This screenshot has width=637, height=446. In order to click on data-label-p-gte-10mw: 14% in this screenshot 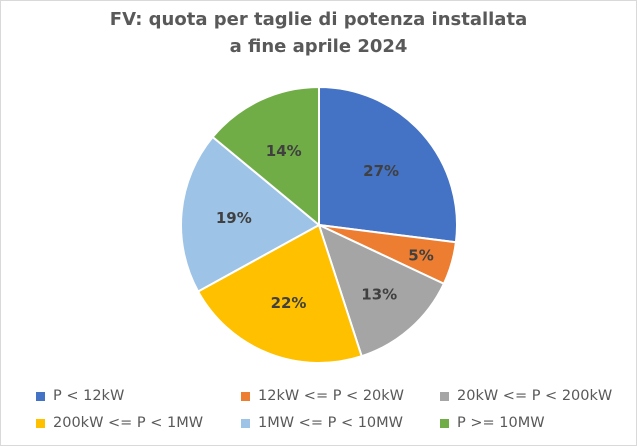, I will do `click(284, 151)`.